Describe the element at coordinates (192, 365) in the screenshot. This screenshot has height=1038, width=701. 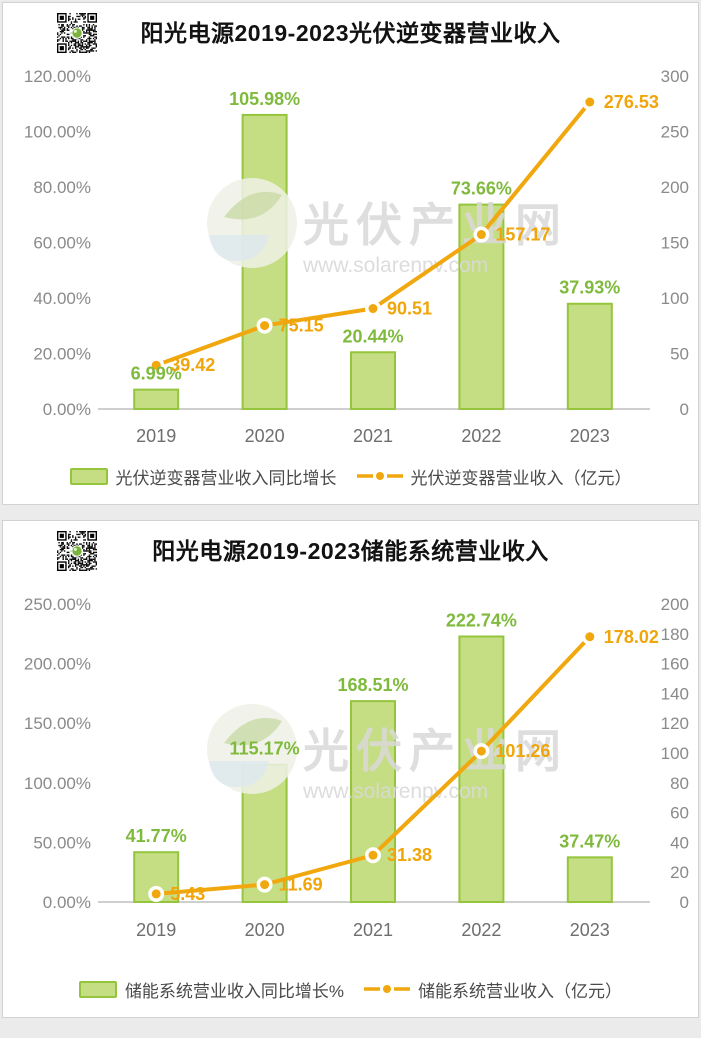
I see `line-value-label: 39.42` at that location.